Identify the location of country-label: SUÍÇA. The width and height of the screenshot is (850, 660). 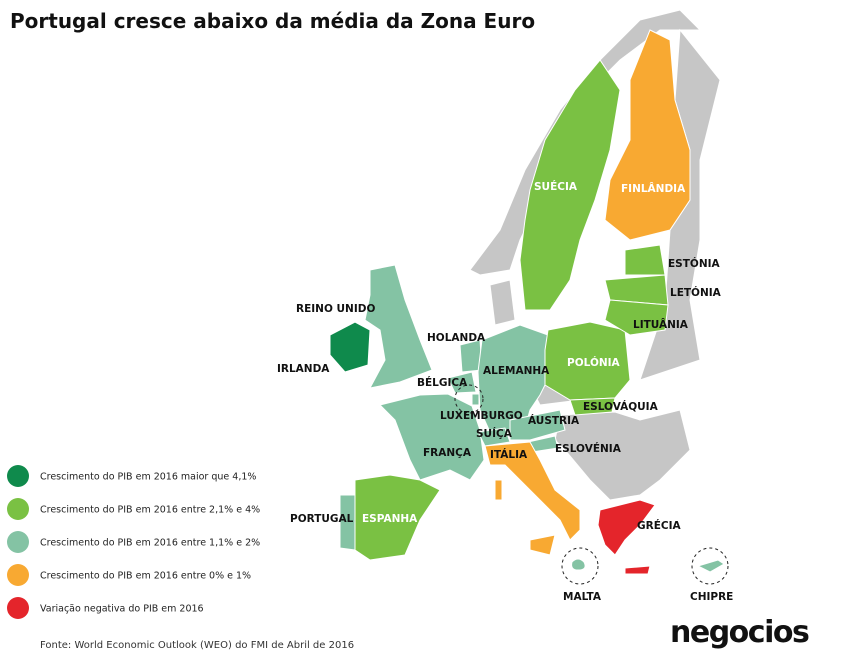
(494, 433).